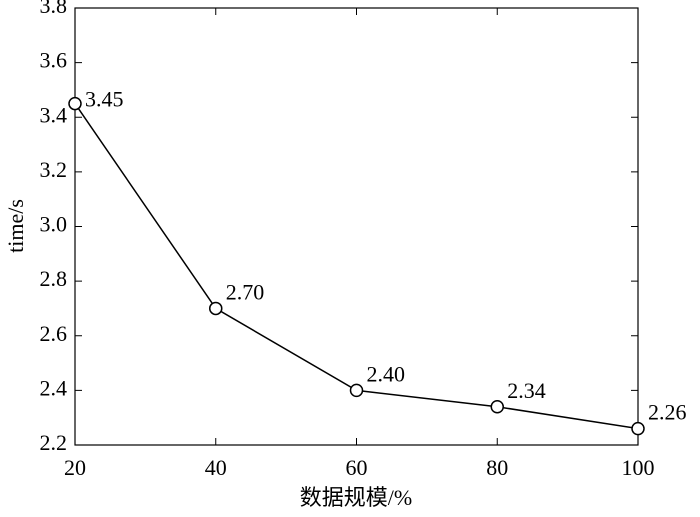 Image resolution: width=700 pixels, height=517 pixels. What do you see at coordinates (526, 390) in the screenshot?
I see `data-label: 2.34` at bounding box center [526, 390].